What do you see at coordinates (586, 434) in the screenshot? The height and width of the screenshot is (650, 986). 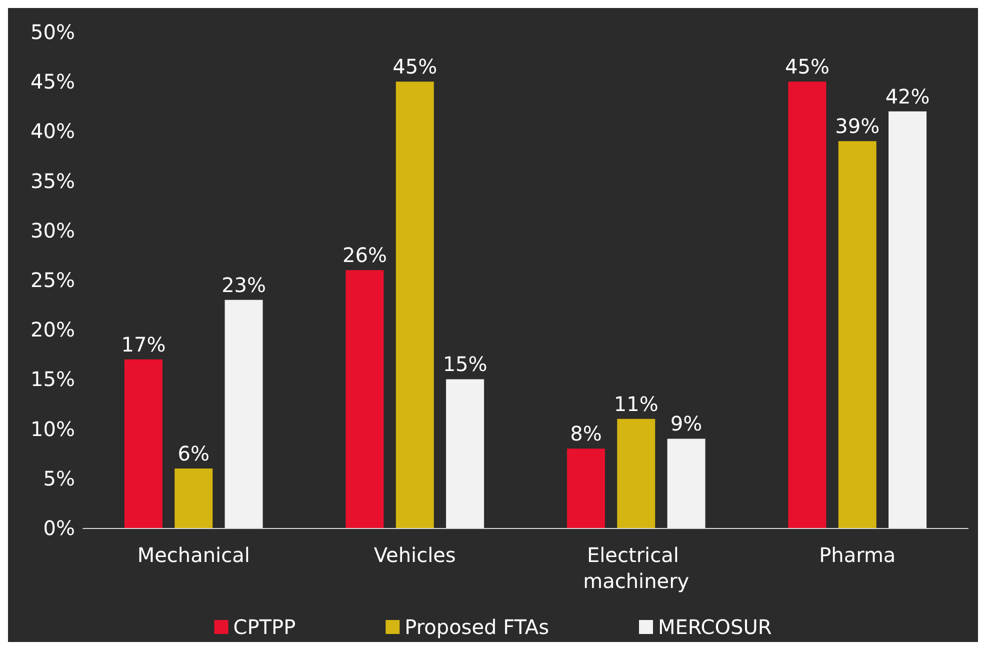 I see `data-label: 8%` at bounding box center [586, 434].